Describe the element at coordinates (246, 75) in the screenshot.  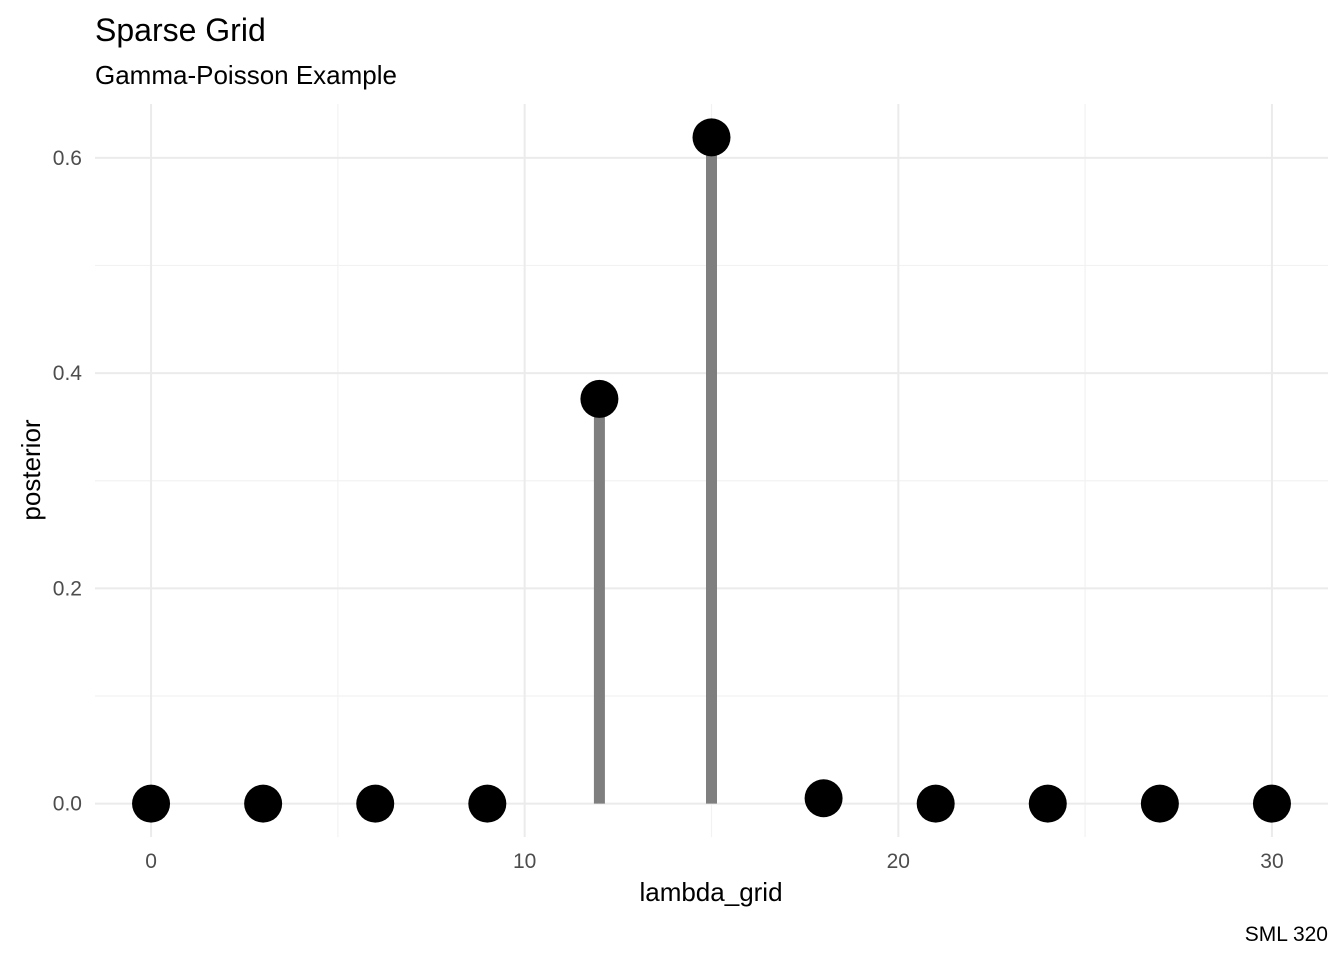
I see `chart-subtitle: Gamma-Poisson Example` at that location.